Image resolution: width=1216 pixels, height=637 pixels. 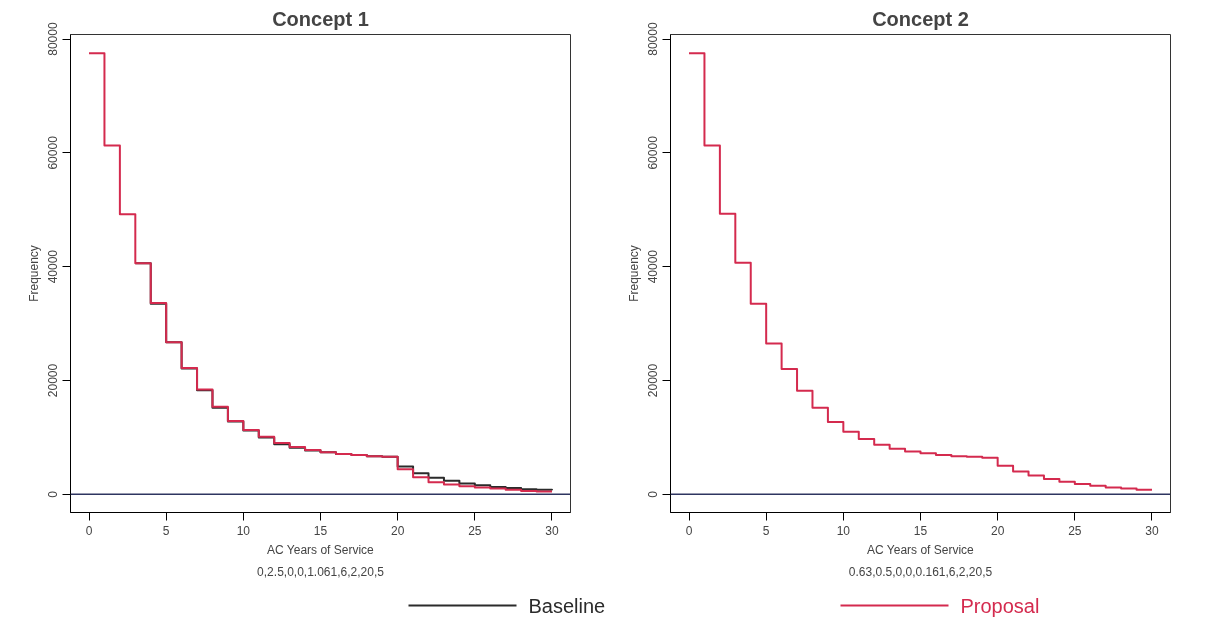 What do you see at coordinates (320, 18) in the screenshot?
I see `chart-title: Concept 1` at bounding box center [320, 18].